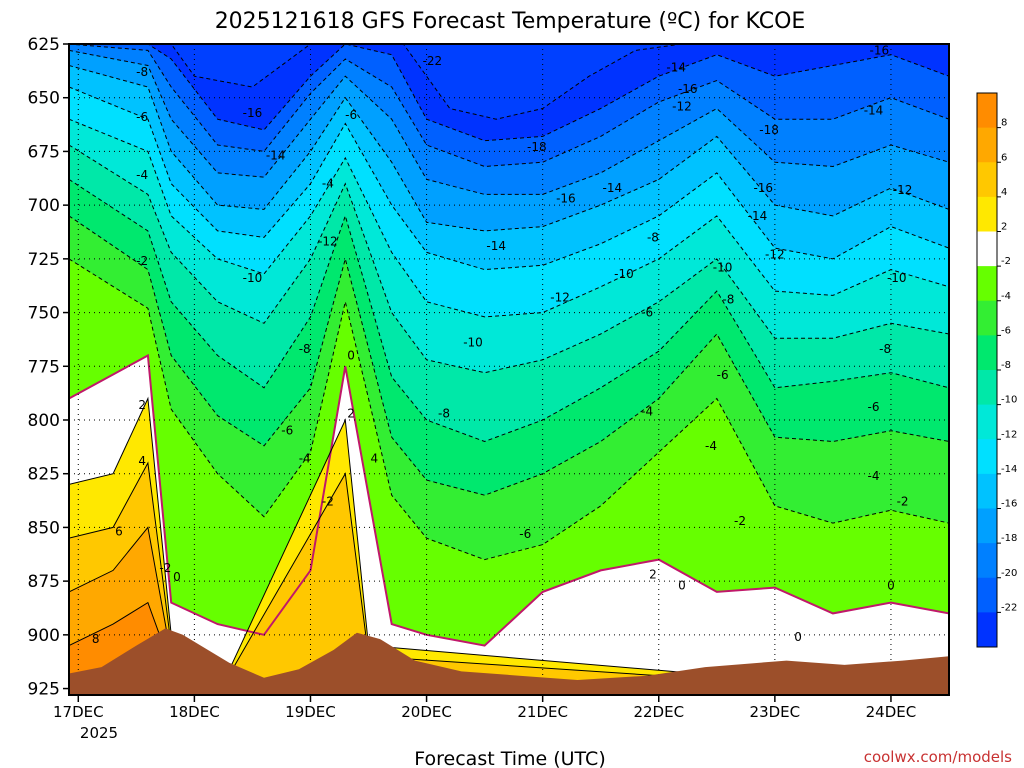 The height and width of the screenshot is (768, 1024). I want to click on contour-label-20: -12, so click(328, 242).